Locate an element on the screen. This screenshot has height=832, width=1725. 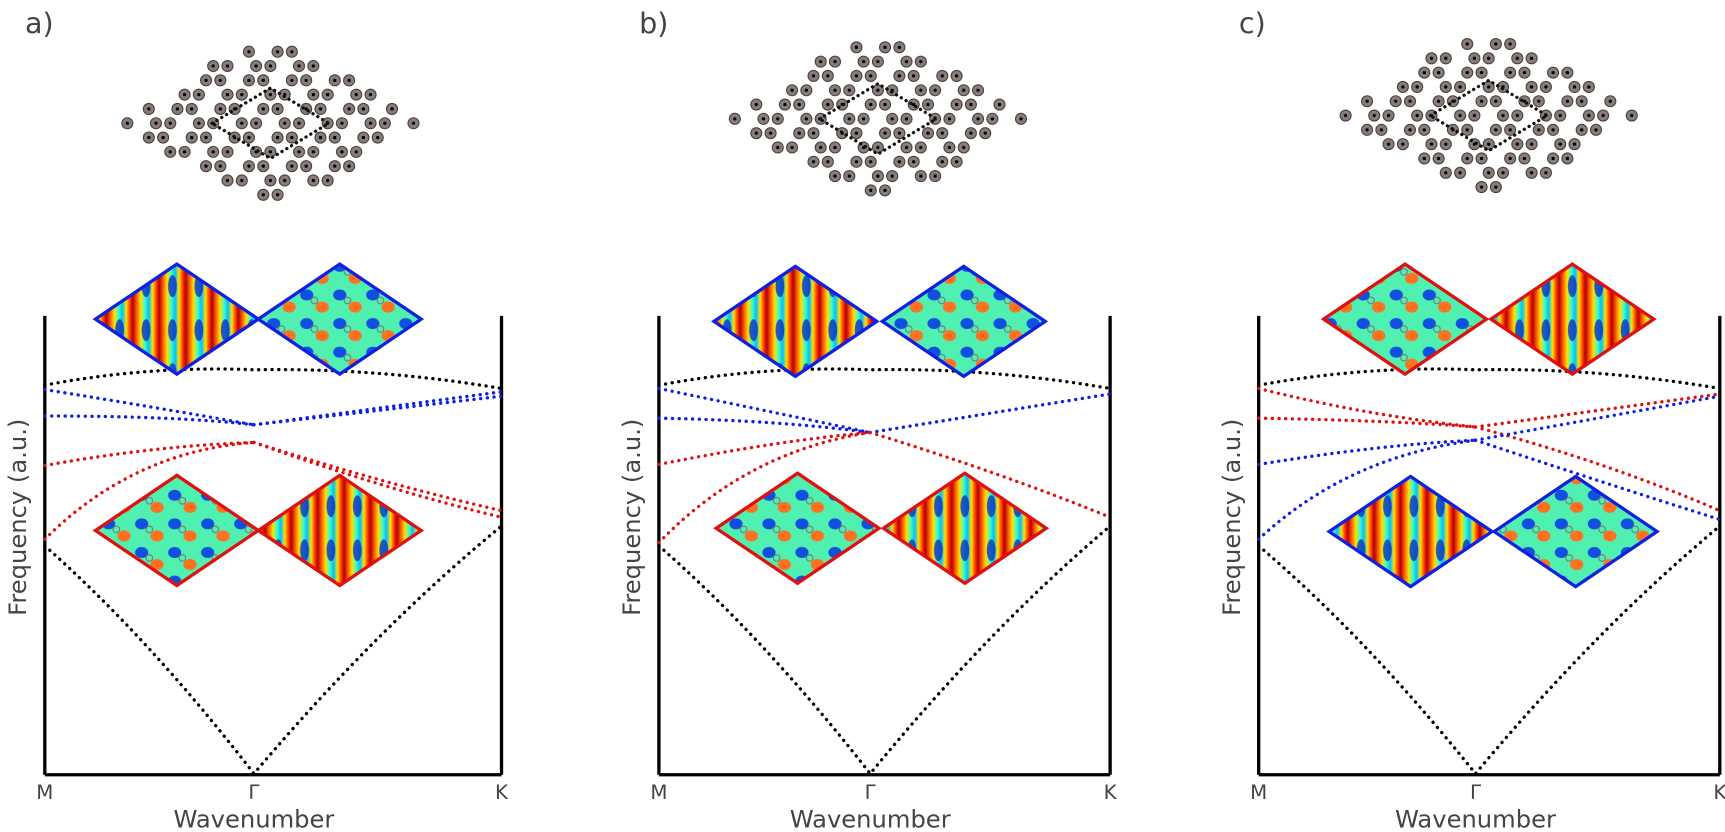
x-tick-label: M is located at coordinates (1258, 792).